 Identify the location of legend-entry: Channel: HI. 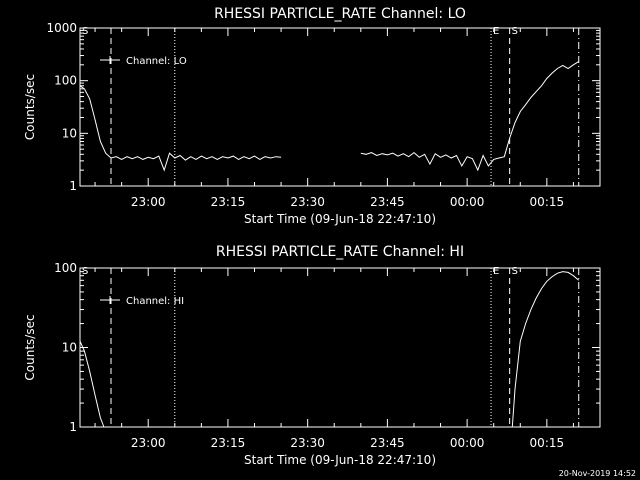
(155, 301).